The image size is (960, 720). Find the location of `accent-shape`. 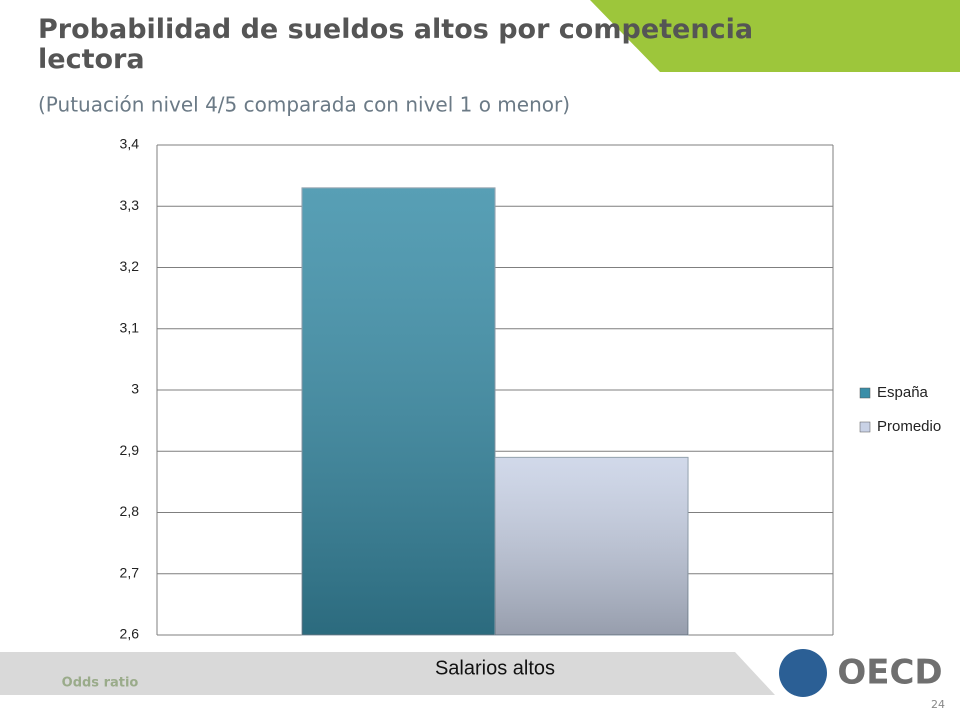

accent-shape is located at coordinates (775, 36).